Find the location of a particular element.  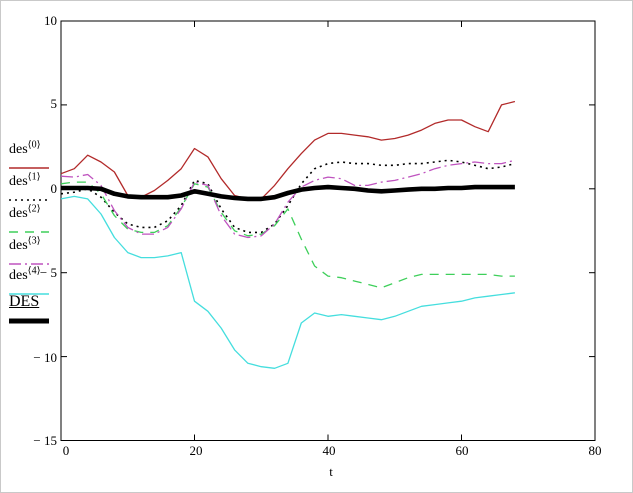

legend-line-sample-des4 is located at coordinates (34, 291).